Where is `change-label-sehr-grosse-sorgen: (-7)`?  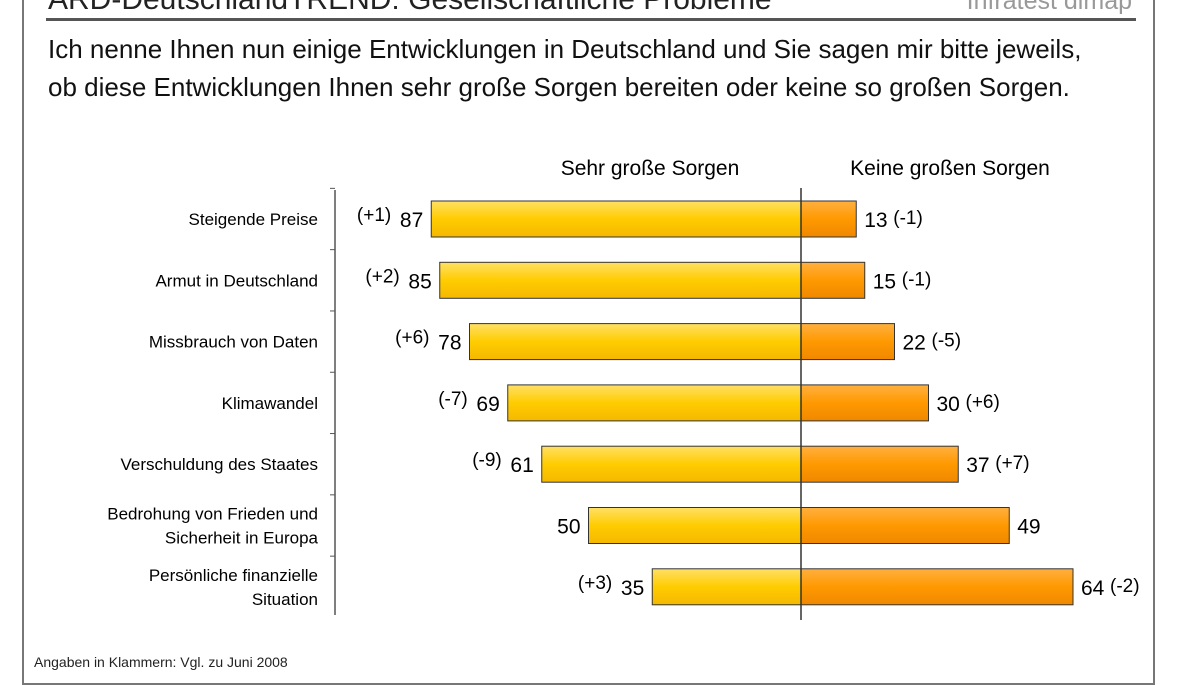 change-label-sehr-grosse-sorgen: (-7) is located at coordinates (453, 399).